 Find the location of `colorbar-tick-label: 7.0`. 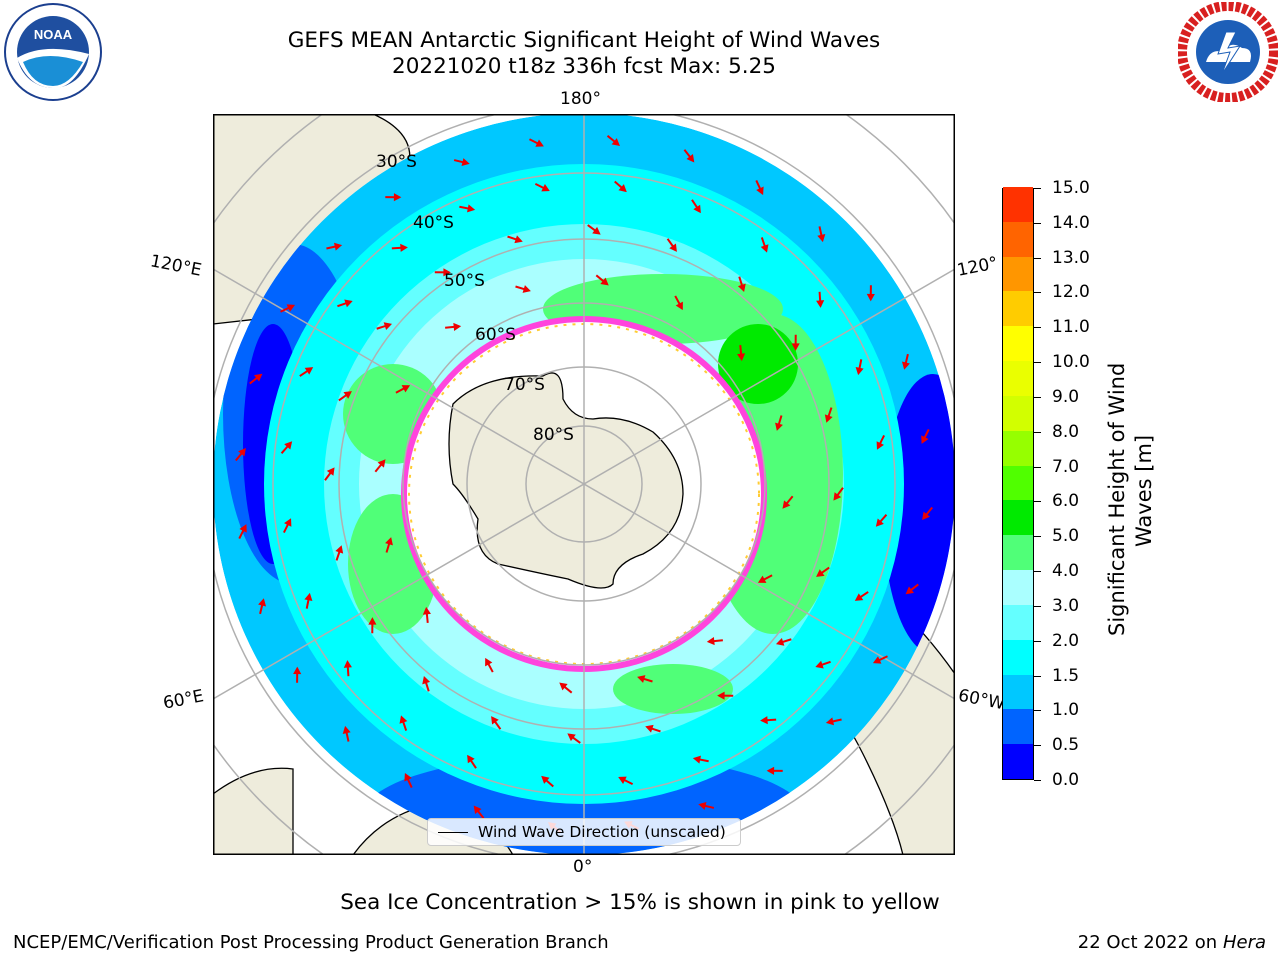

colorbar-tick-label: 7.0 is located at coordinates (1066, 466).